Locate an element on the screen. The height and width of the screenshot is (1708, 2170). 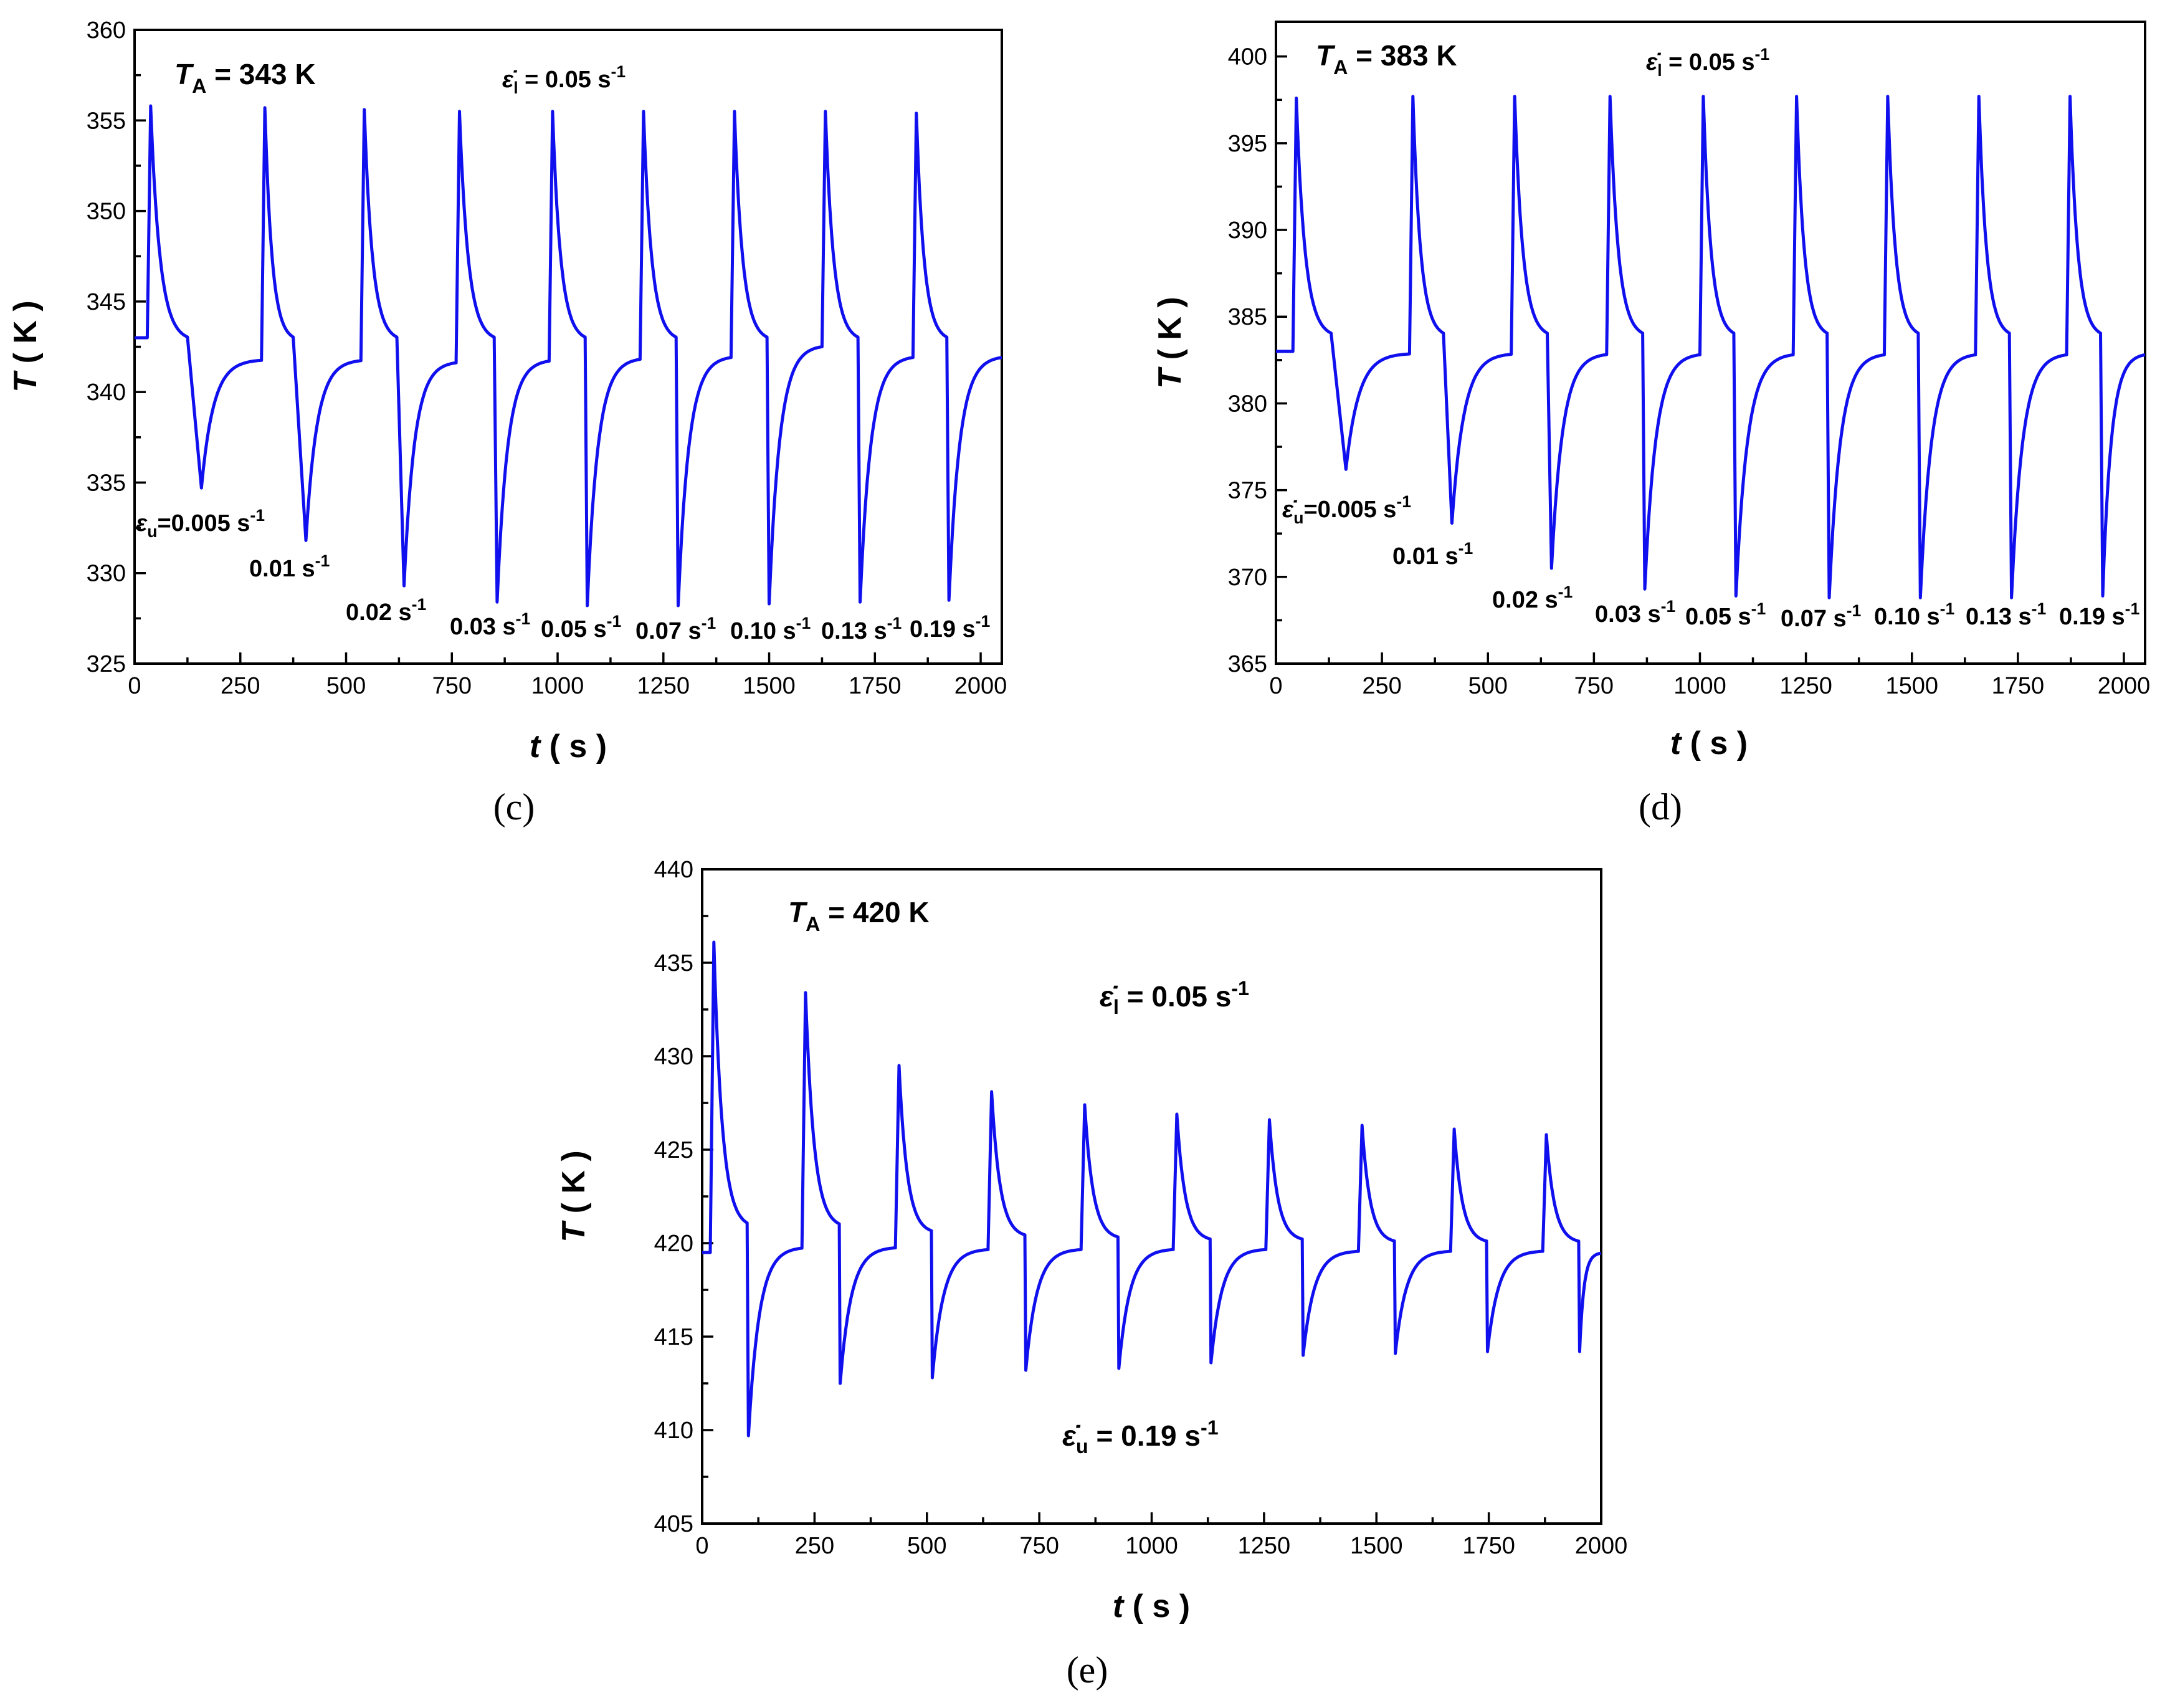
chart-e-y-tick-label: 410 is located at coordinates (673, 1431).